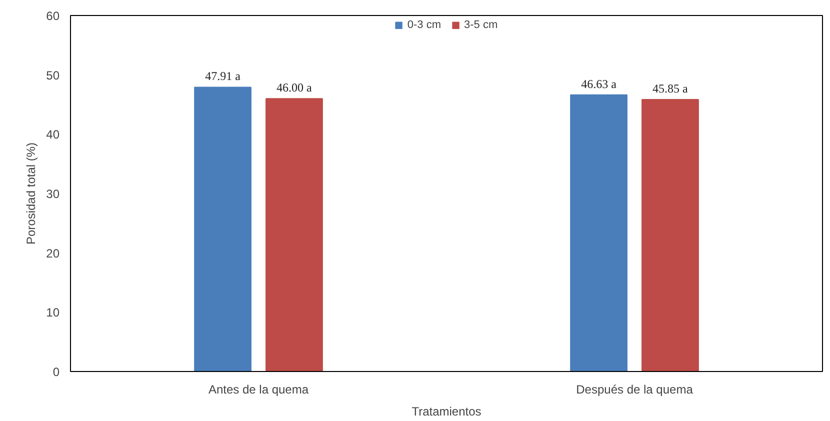 The height and width of the screenshot is (421, 830). I want to click on y-tick-label: 40, so click(53, 135).